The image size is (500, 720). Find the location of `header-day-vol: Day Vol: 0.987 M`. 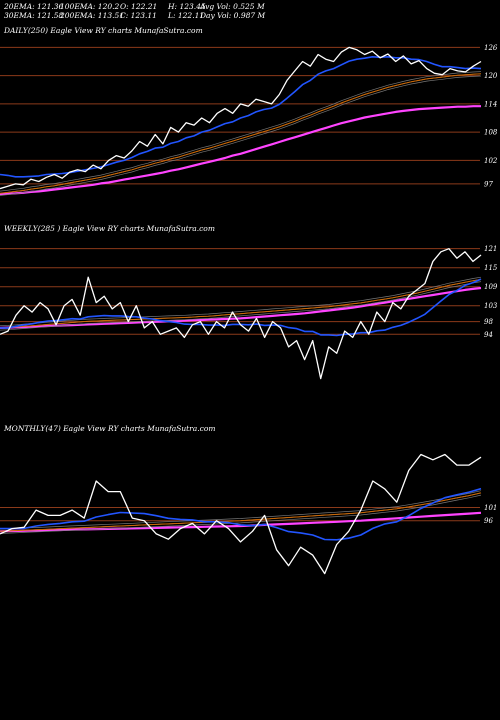

header-day-vol: Day Vol: 0.987 M is located at coordinates (233, 15).